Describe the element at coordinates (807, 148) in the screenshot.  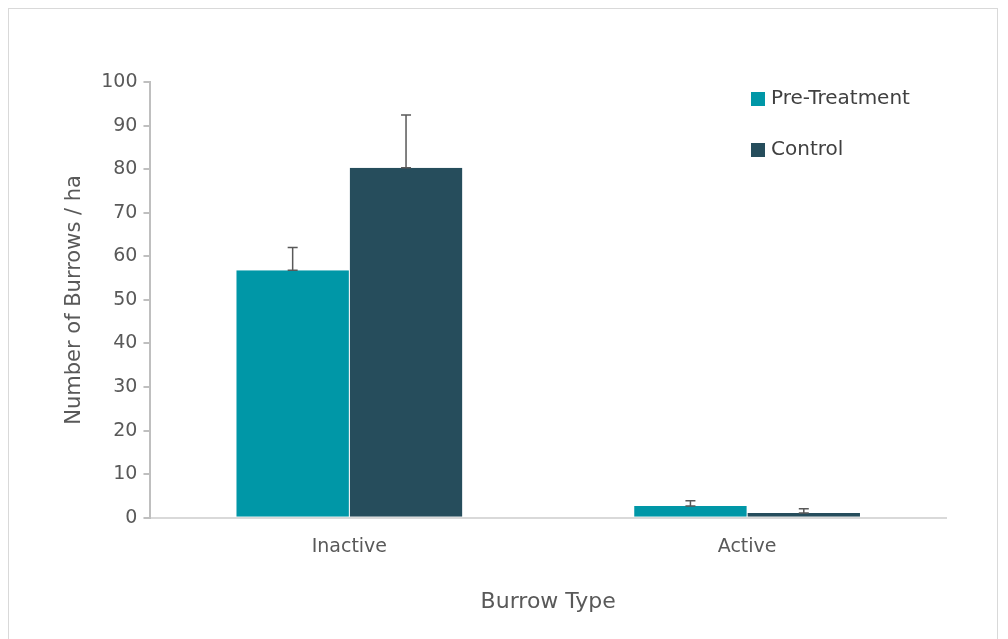
I see `legend-label: Control` at that location.